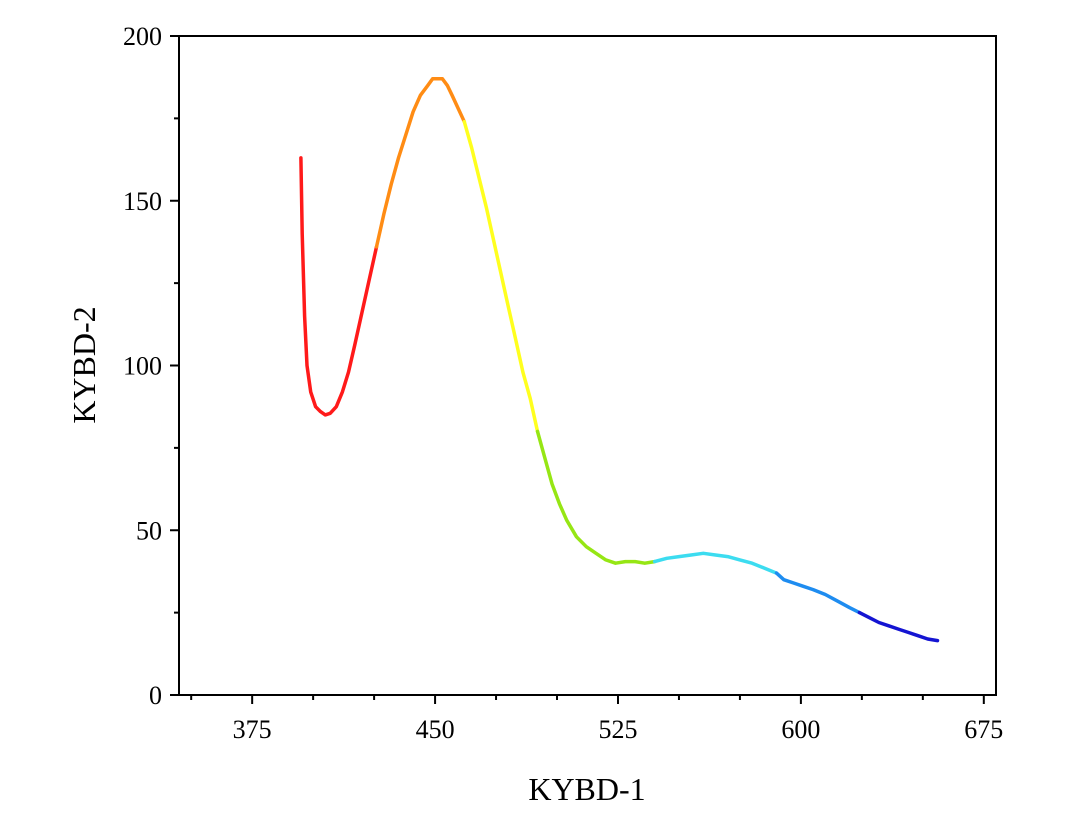  I want to click on x-tick-label: 525, so click(617, 729).